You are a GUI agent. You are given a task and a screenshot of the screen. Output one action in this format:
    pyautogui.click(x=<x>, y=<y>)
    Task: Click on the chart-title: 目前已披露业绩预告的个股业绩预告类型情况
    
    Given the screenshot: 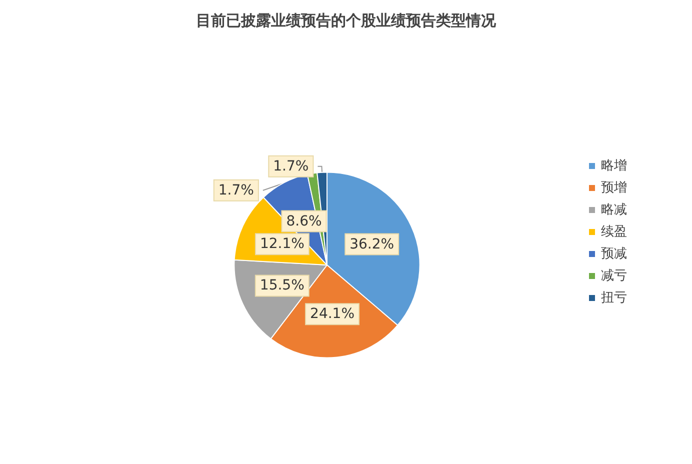 What is the action you would take?
    pyautogui.click(x=346, y=21)
    